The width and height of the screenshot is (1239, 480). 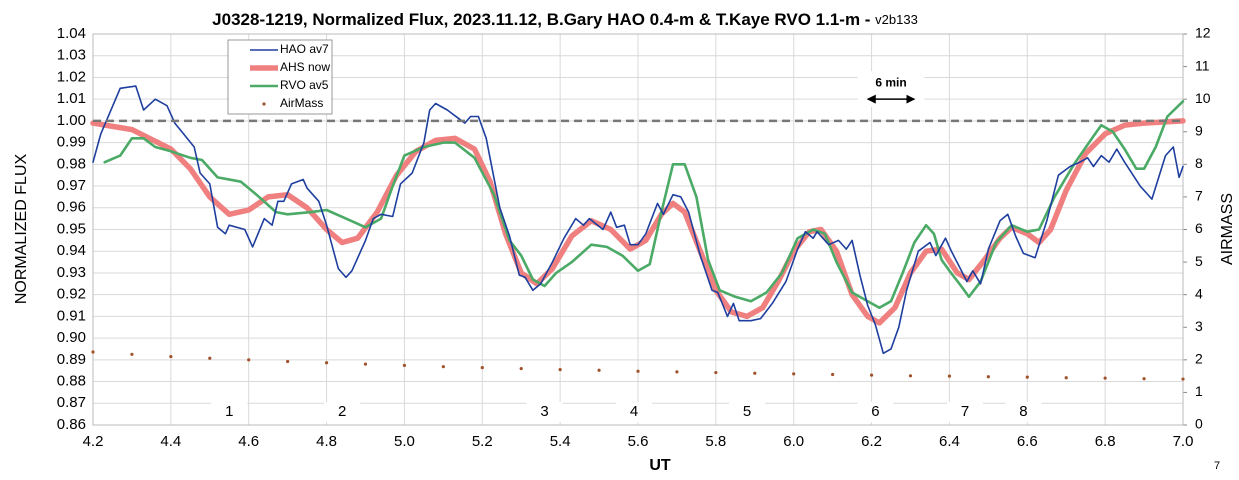 What do you see at coordinates (747, 411) in the screenshot?
I see `annotation: 5` at bounding box center [747, 411].